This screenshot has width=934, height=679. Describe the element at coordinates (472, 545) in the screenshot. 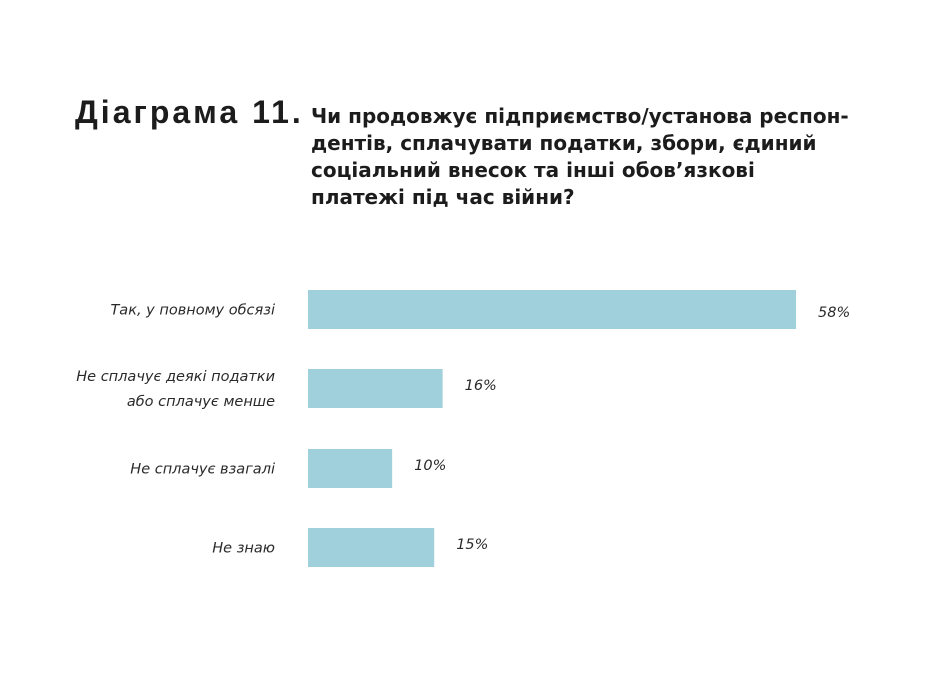

I see `value-label-4: 15%` at that location.